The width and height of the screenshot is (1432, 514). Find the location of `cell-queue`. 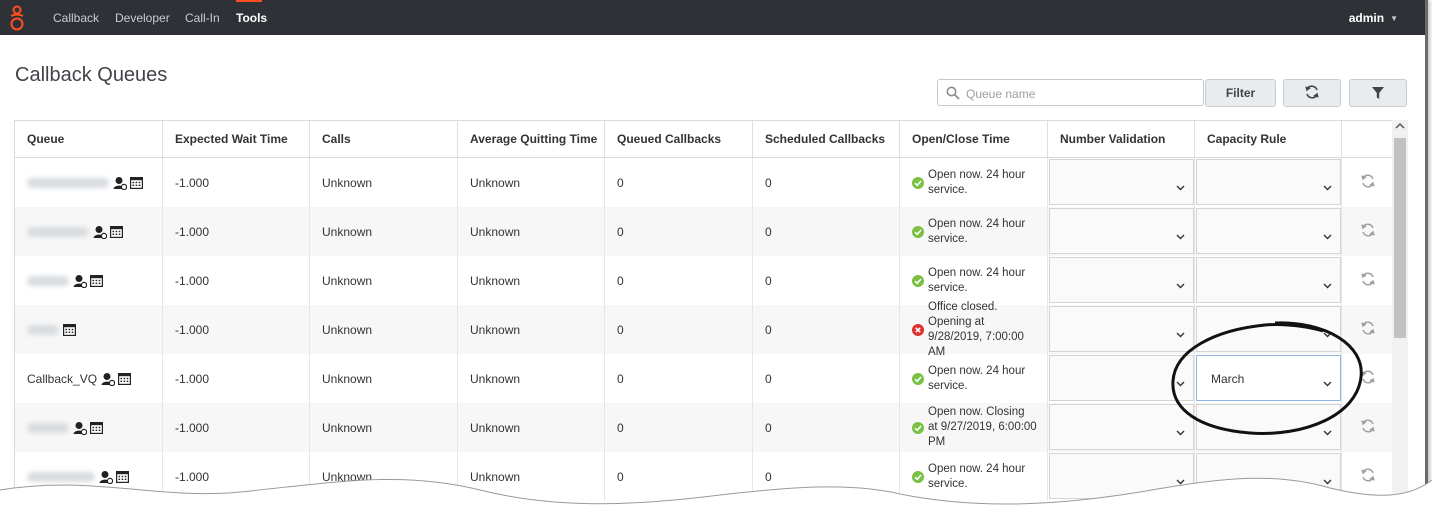

cell-queue is located at coordinates (89, 280).